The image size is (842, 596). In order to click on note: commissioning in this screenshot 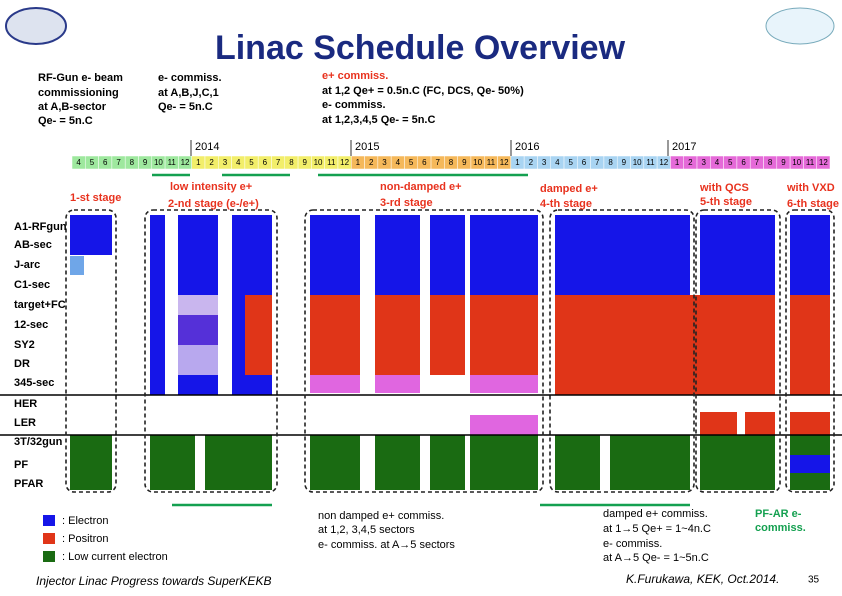, I will do `click(78, 93)`.